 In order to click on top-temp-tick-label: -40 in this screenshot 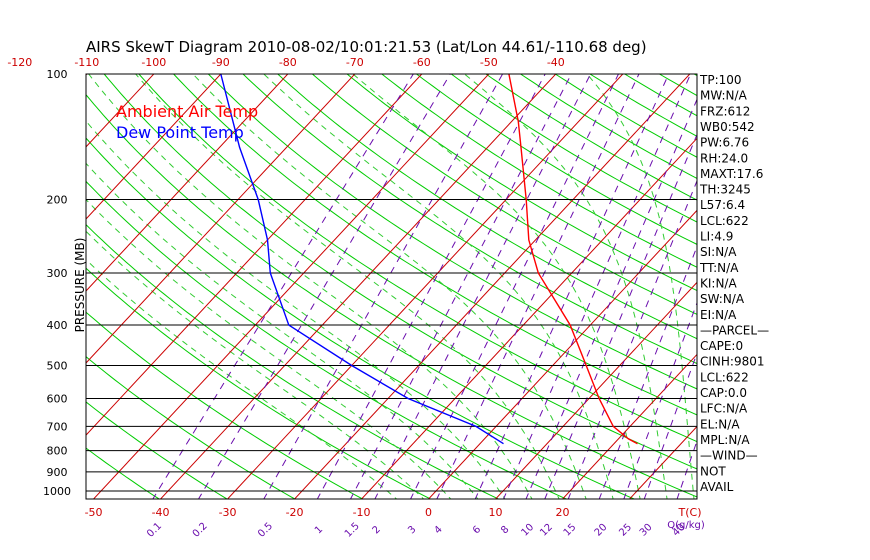, I will do `click(556, 62)`.